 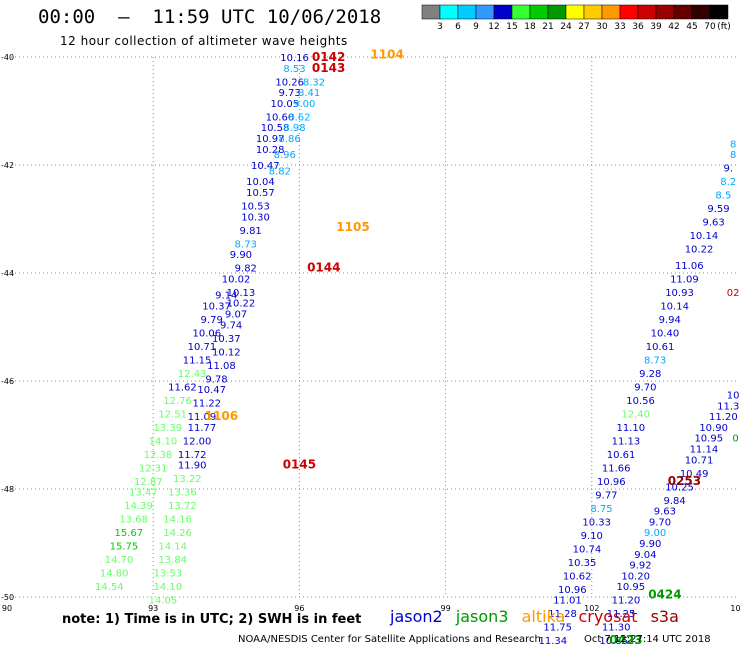 I want to click on observation-label: 0145, so click(x=299, y=465).